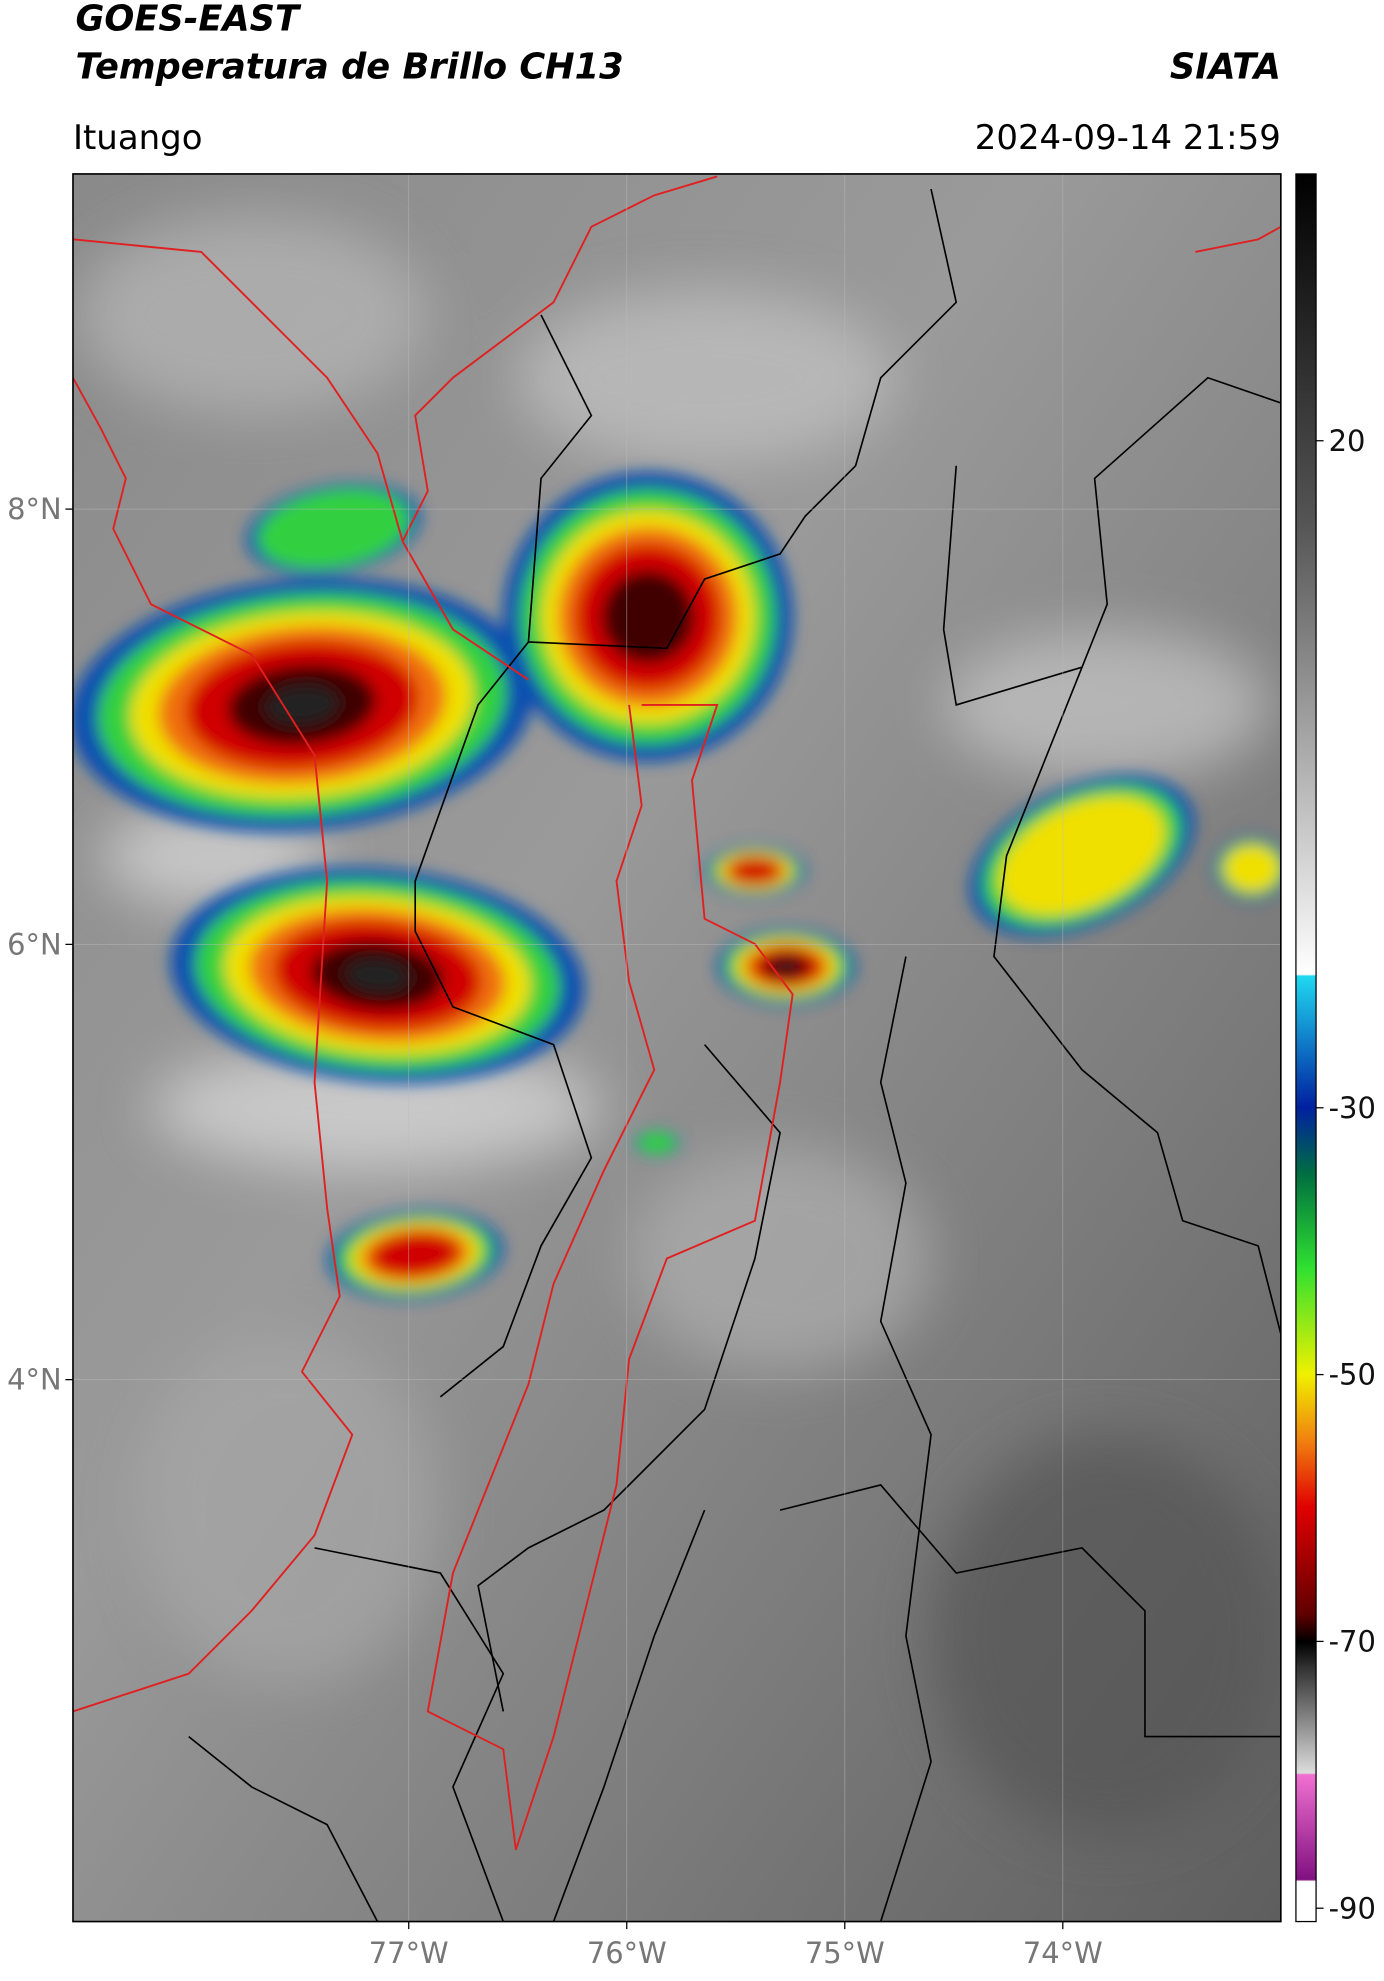 Image resolution: width=1384 pixels, height=1981 pixels. What do you see at coordinates (1225, 66) in the screenshot?
I see `source: SIATA` at bounding box center [1225, 66].